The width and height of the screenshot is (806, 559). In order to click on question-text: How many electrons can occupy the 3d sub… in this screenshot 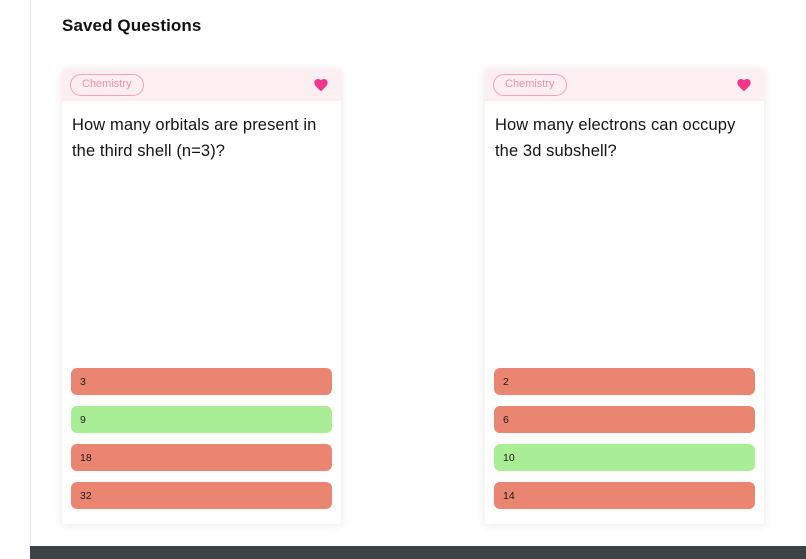, I will do `click(615, 138)`.